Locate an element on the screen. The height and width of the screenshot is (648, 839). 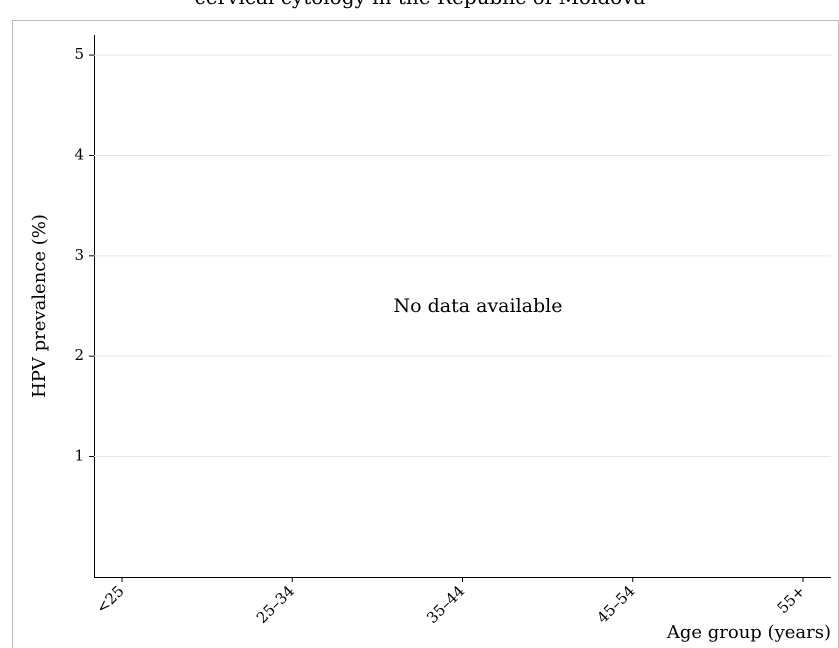
y-tick-label: 4 is located at coordinates (79, 154).